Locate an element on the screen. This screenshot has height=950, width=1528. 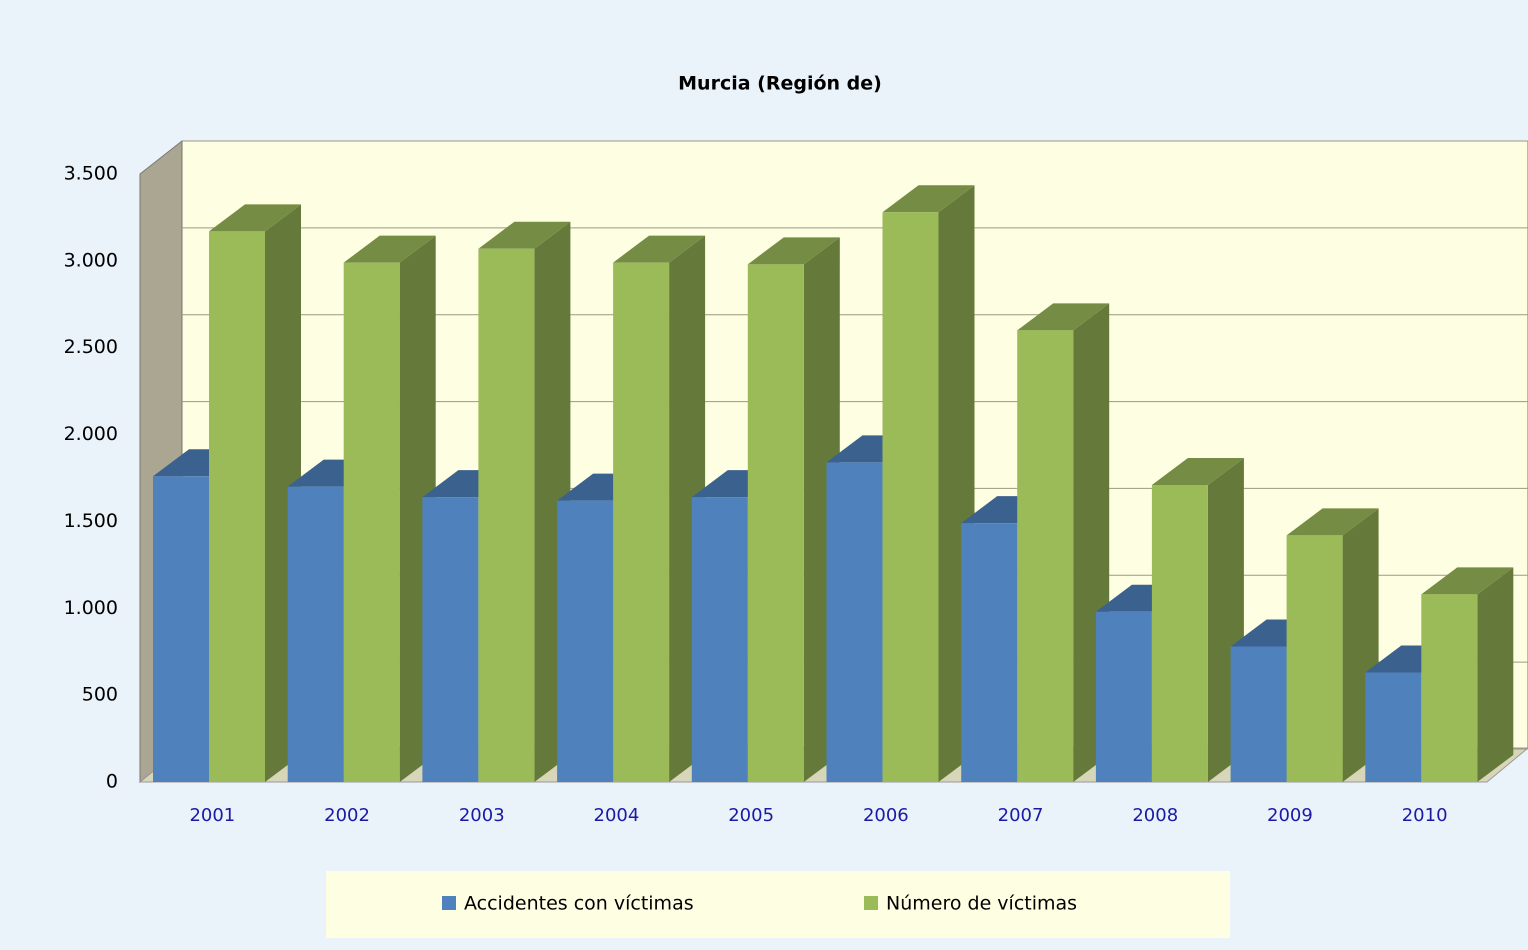
x-tick-label: 2003 is located at coordinates (482, 815).